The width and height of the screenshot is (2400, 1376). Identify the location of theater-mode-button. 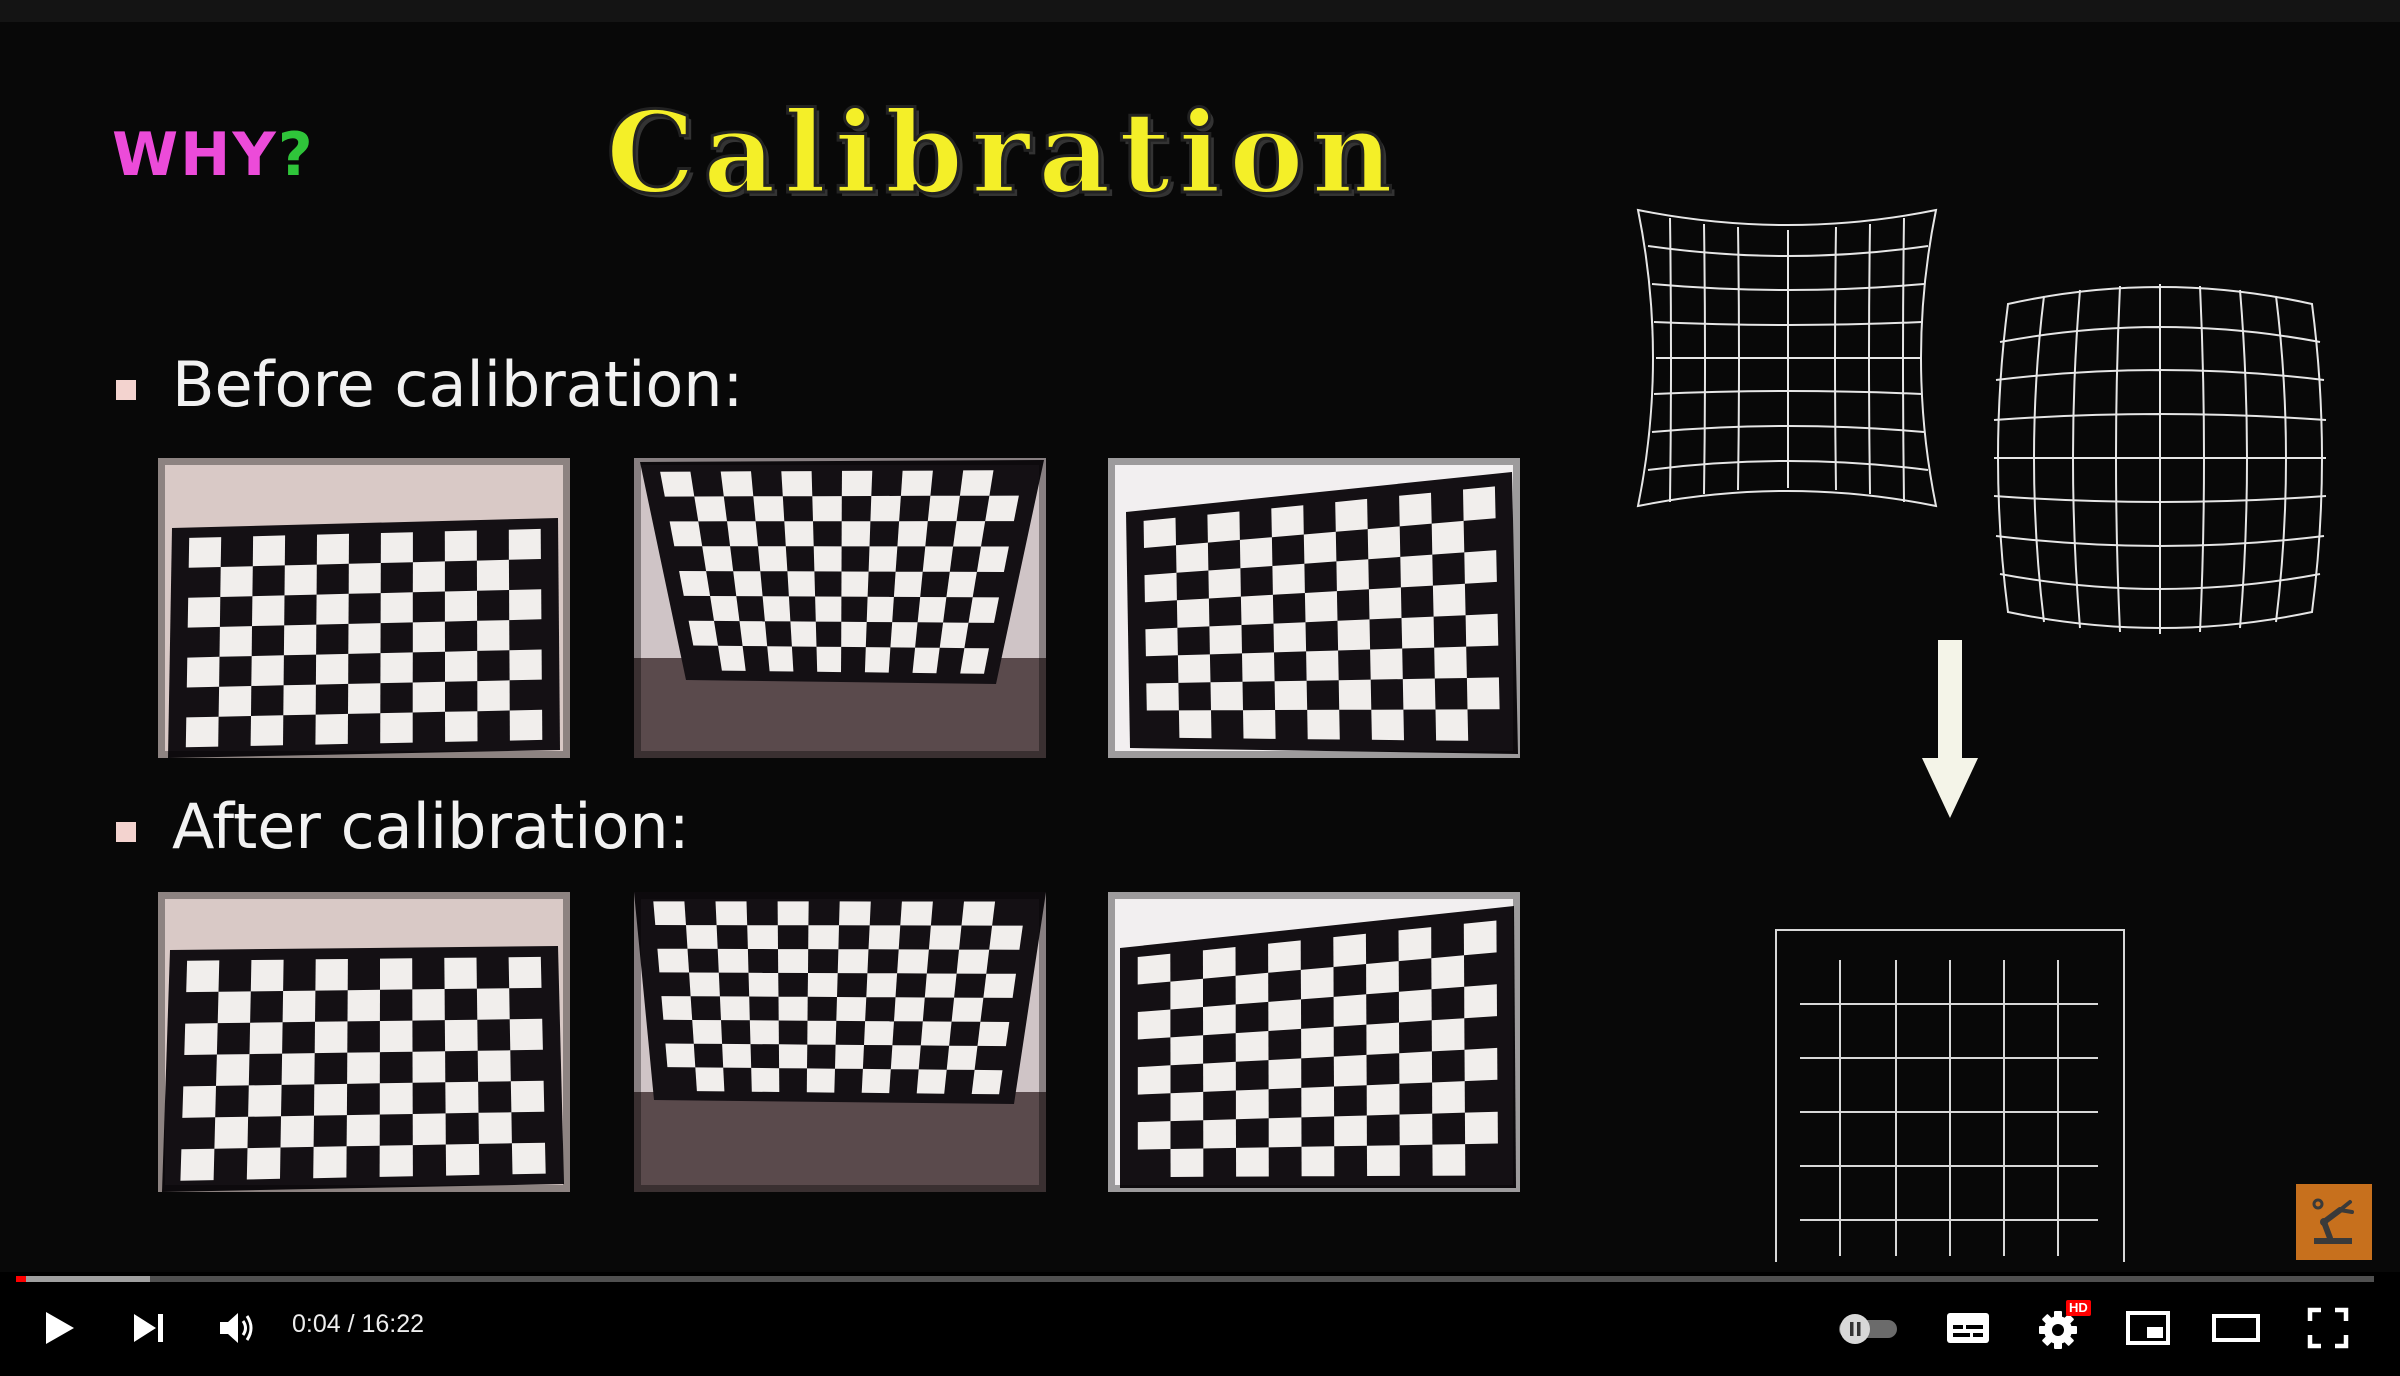
(2236, 1328).